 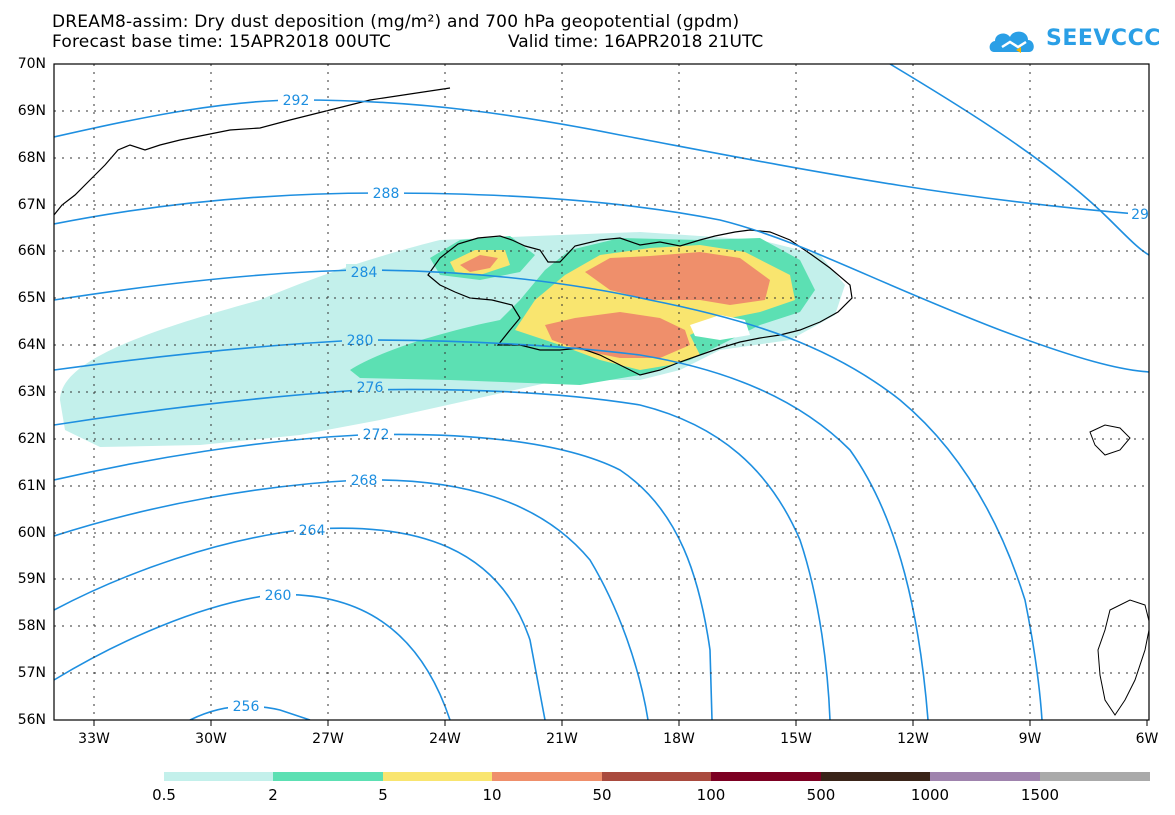 I want to click on colorbar-label: 1000, so click(x=930, y=795).